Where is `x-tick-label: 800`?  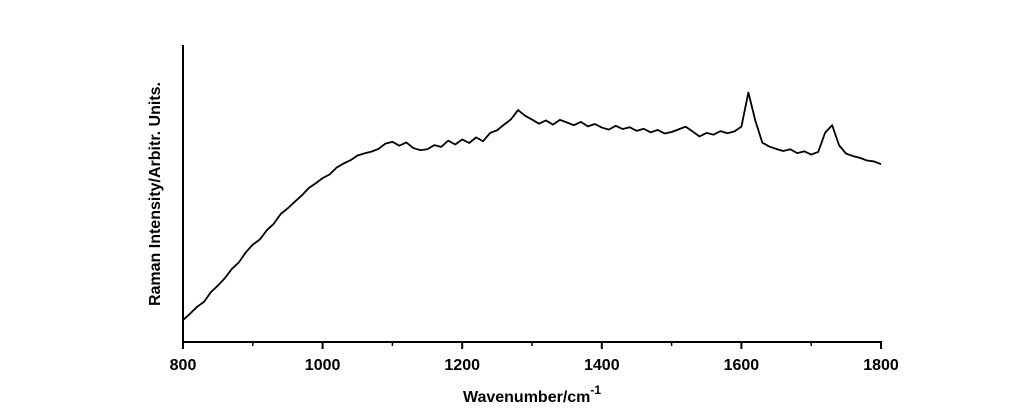 x-tick-label: 800 is located at coordinates (183, 365).